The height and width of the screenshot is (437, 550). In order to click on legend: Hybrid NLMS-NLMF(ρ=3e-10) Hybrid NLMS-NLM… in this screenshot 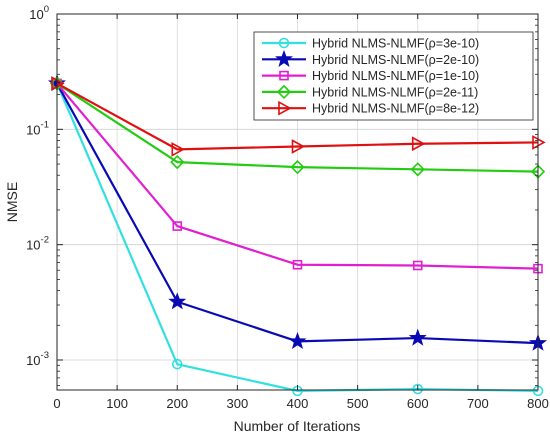, I will do `click(393, 76)`.